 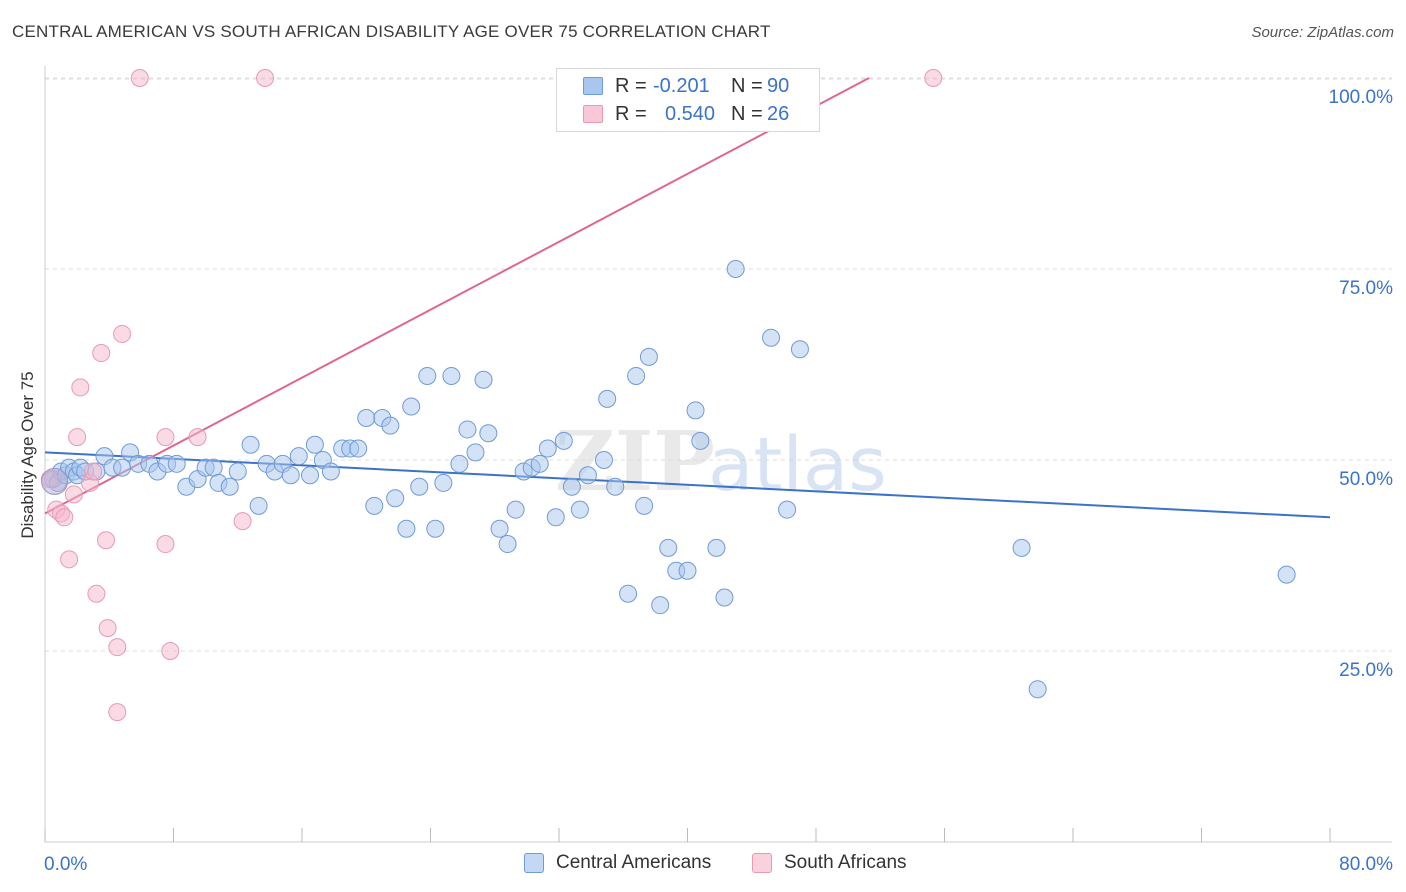 What do you see at coordinates (1366, 288) in the screenshot?
I see `y-tick-label: 75.0%` at bounding box center [1366, 288].